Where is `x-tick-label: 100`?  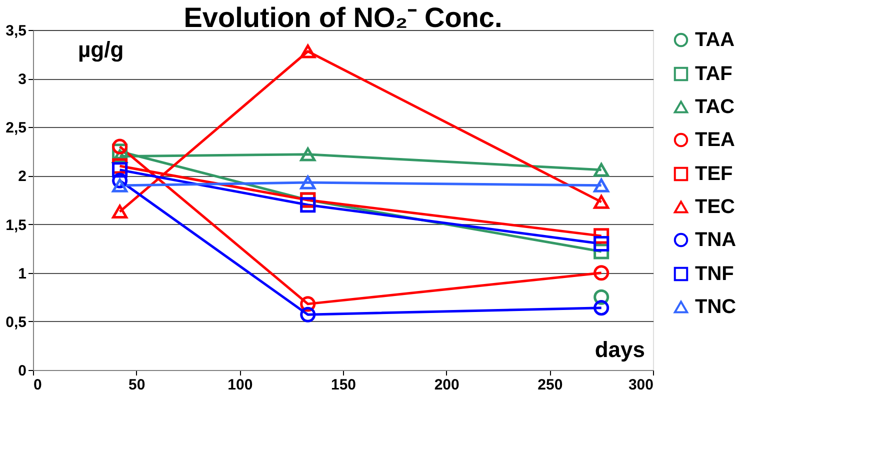 x-tick-label: 100 is located at coordinates (240, 385).